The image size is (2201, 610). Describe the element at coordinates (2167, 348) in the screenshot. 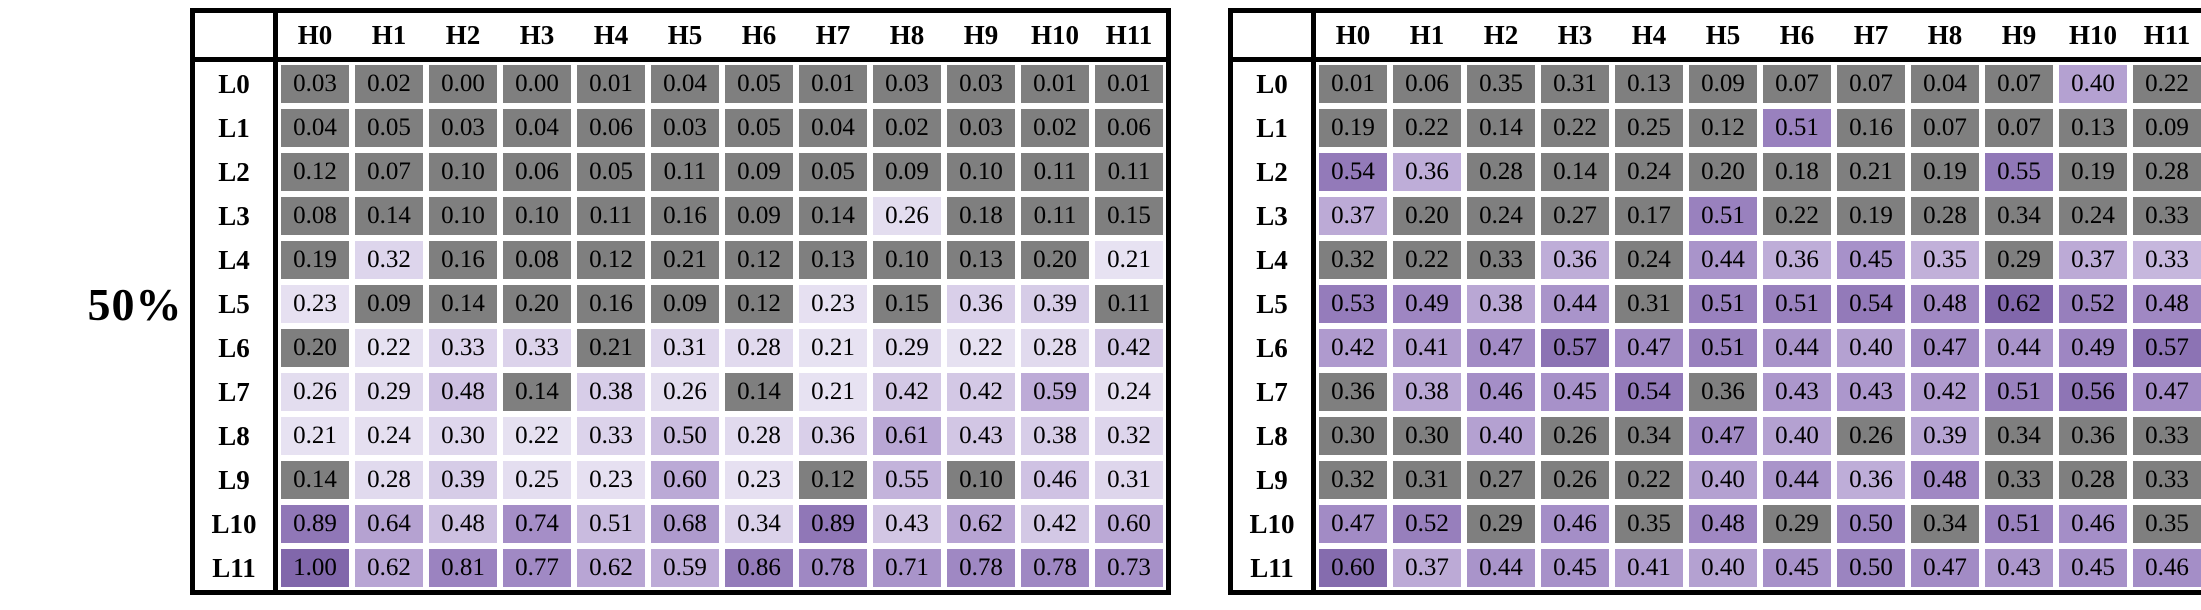

I see `heatmap-cell: 0.57` at that location.